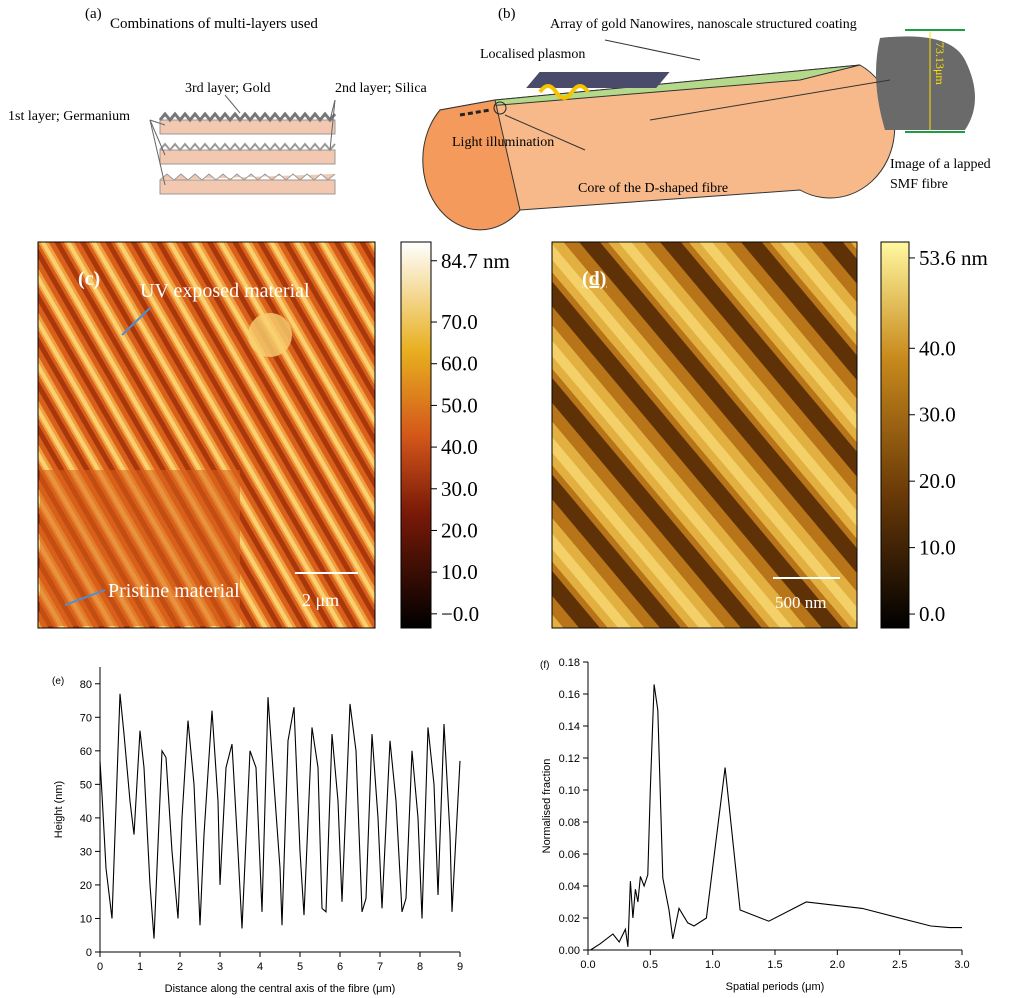 This screenshot has height=998, width=1017. What do you see at coordinates (569, 695) in the screenshot?
I see `y-tick-label: 0.16` at bounding box center [569, 695].